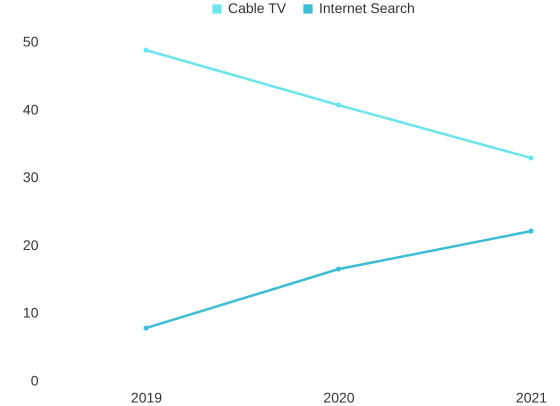  Describe the element at coordinates (146, 398) in the screenshot. I see `x-tick-label: 2019` at that location.